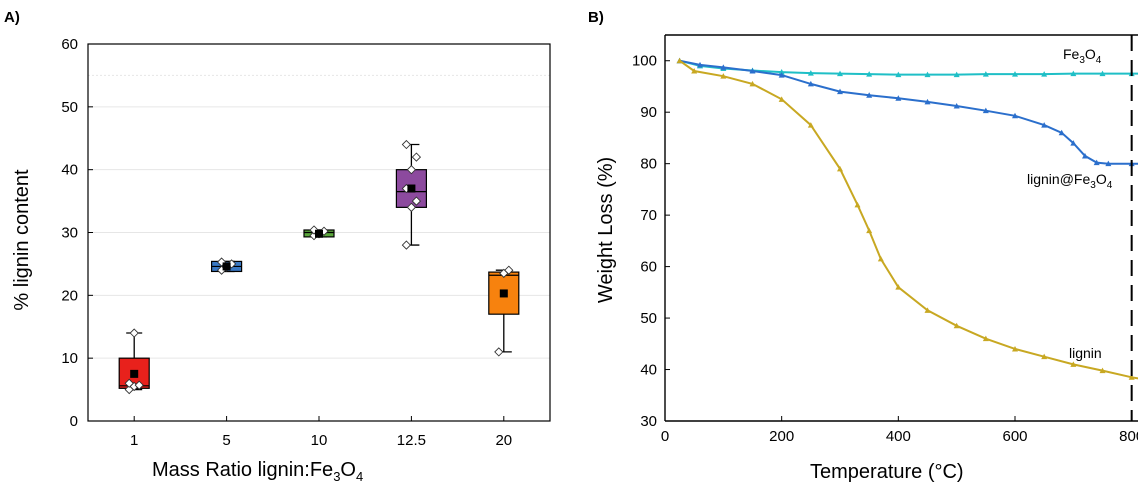 The image size is (1138, 489). Describe the element at coordinates (69, 358) in the screenshot. I see `y-tick-label: 10` at that location.